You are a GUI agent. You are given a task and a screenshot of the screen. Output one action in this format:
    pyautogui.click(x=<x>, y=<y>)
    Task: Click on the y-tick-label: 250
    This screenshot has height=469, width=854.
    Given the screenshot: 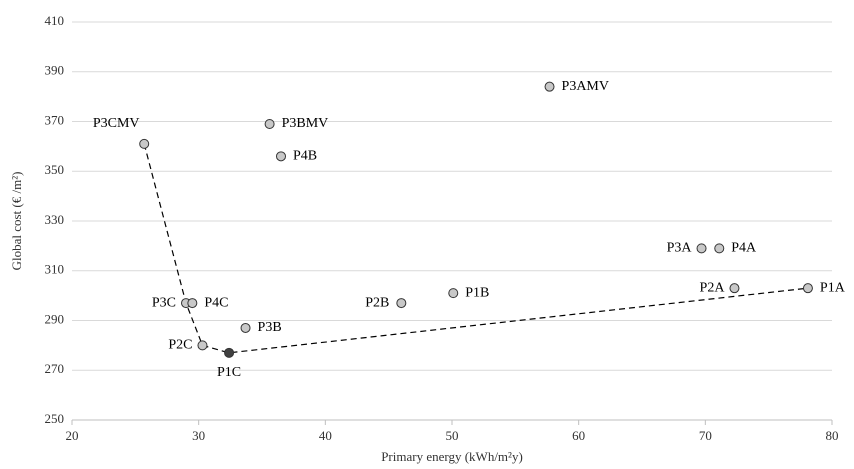 What is the action you would take?
    pyautogui.click(x=55, y=418)
    